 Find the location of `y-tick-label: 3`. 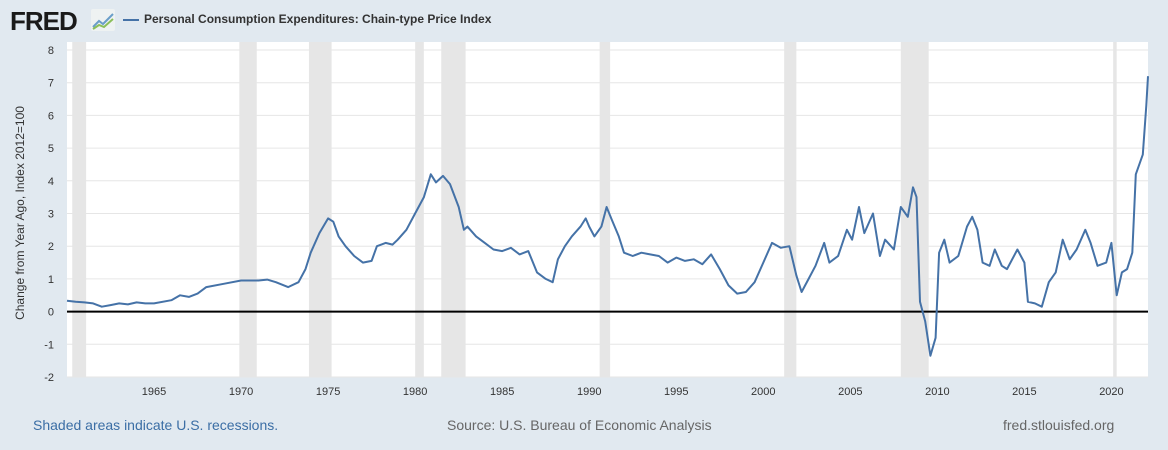

y-tick-label: 3 is located at coordinates (51, 215).